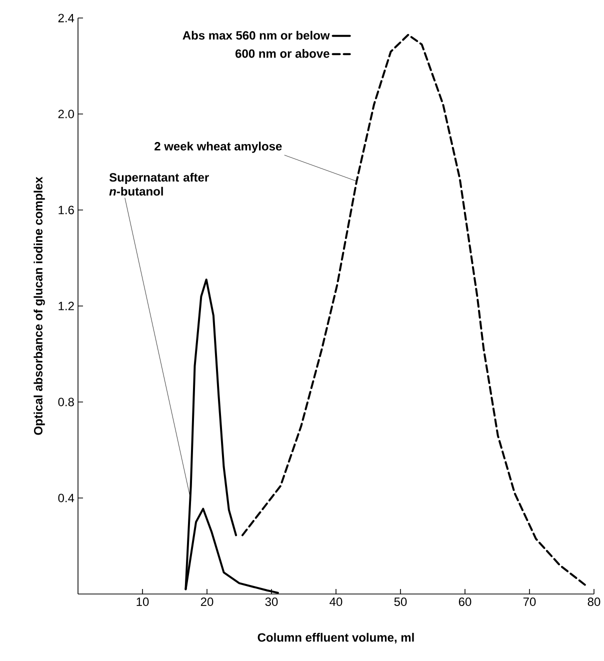  Describe the element at coordinates (336, 602) in the screenshot. I see `x-tick-label: 40` at that location.